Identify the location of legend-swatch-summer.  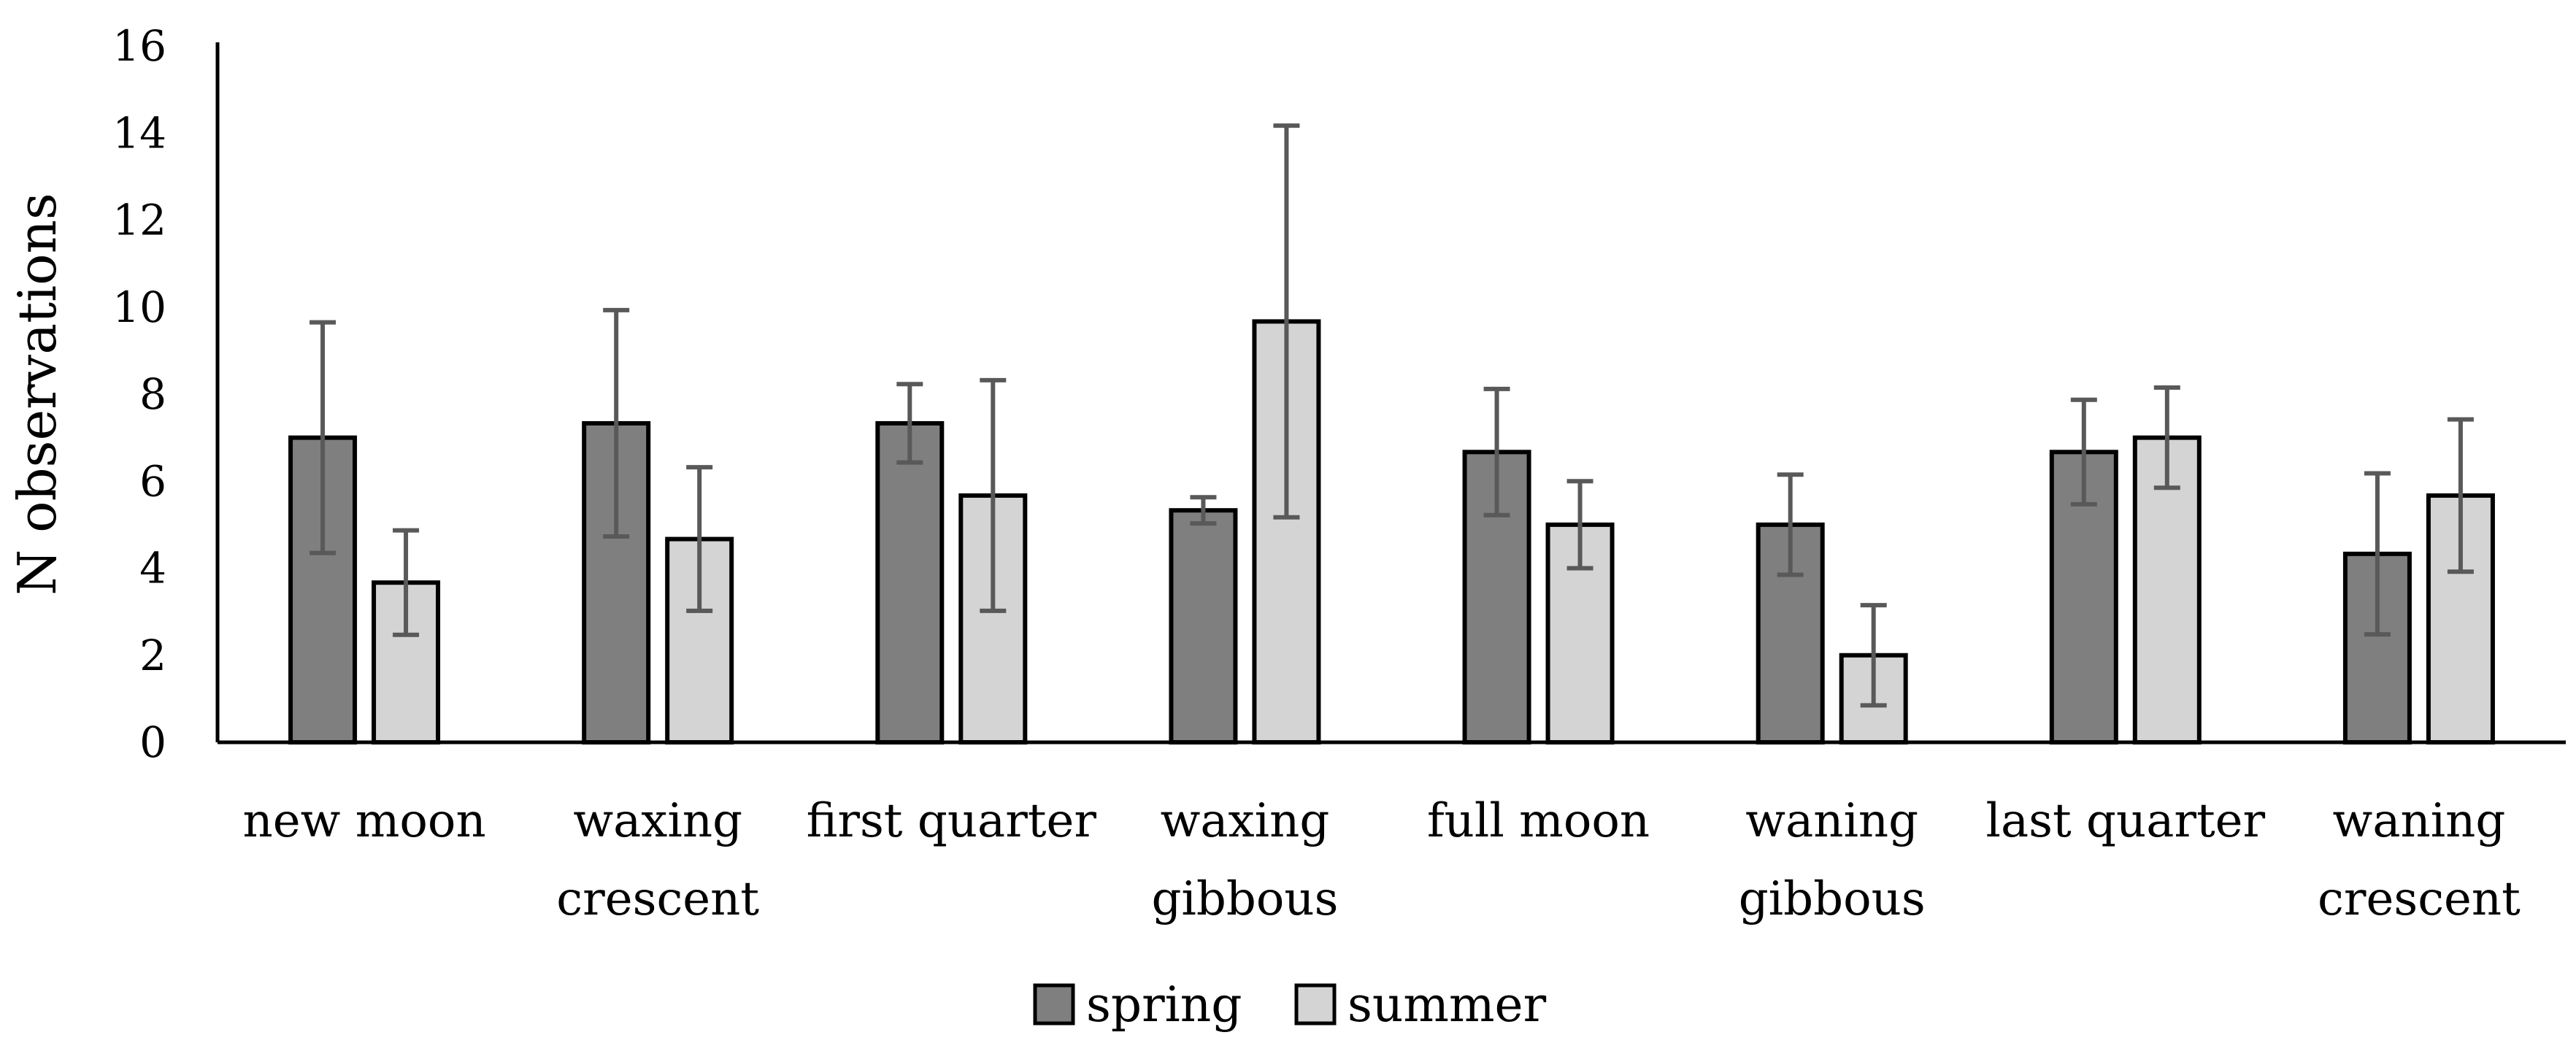
(1315, 1004).